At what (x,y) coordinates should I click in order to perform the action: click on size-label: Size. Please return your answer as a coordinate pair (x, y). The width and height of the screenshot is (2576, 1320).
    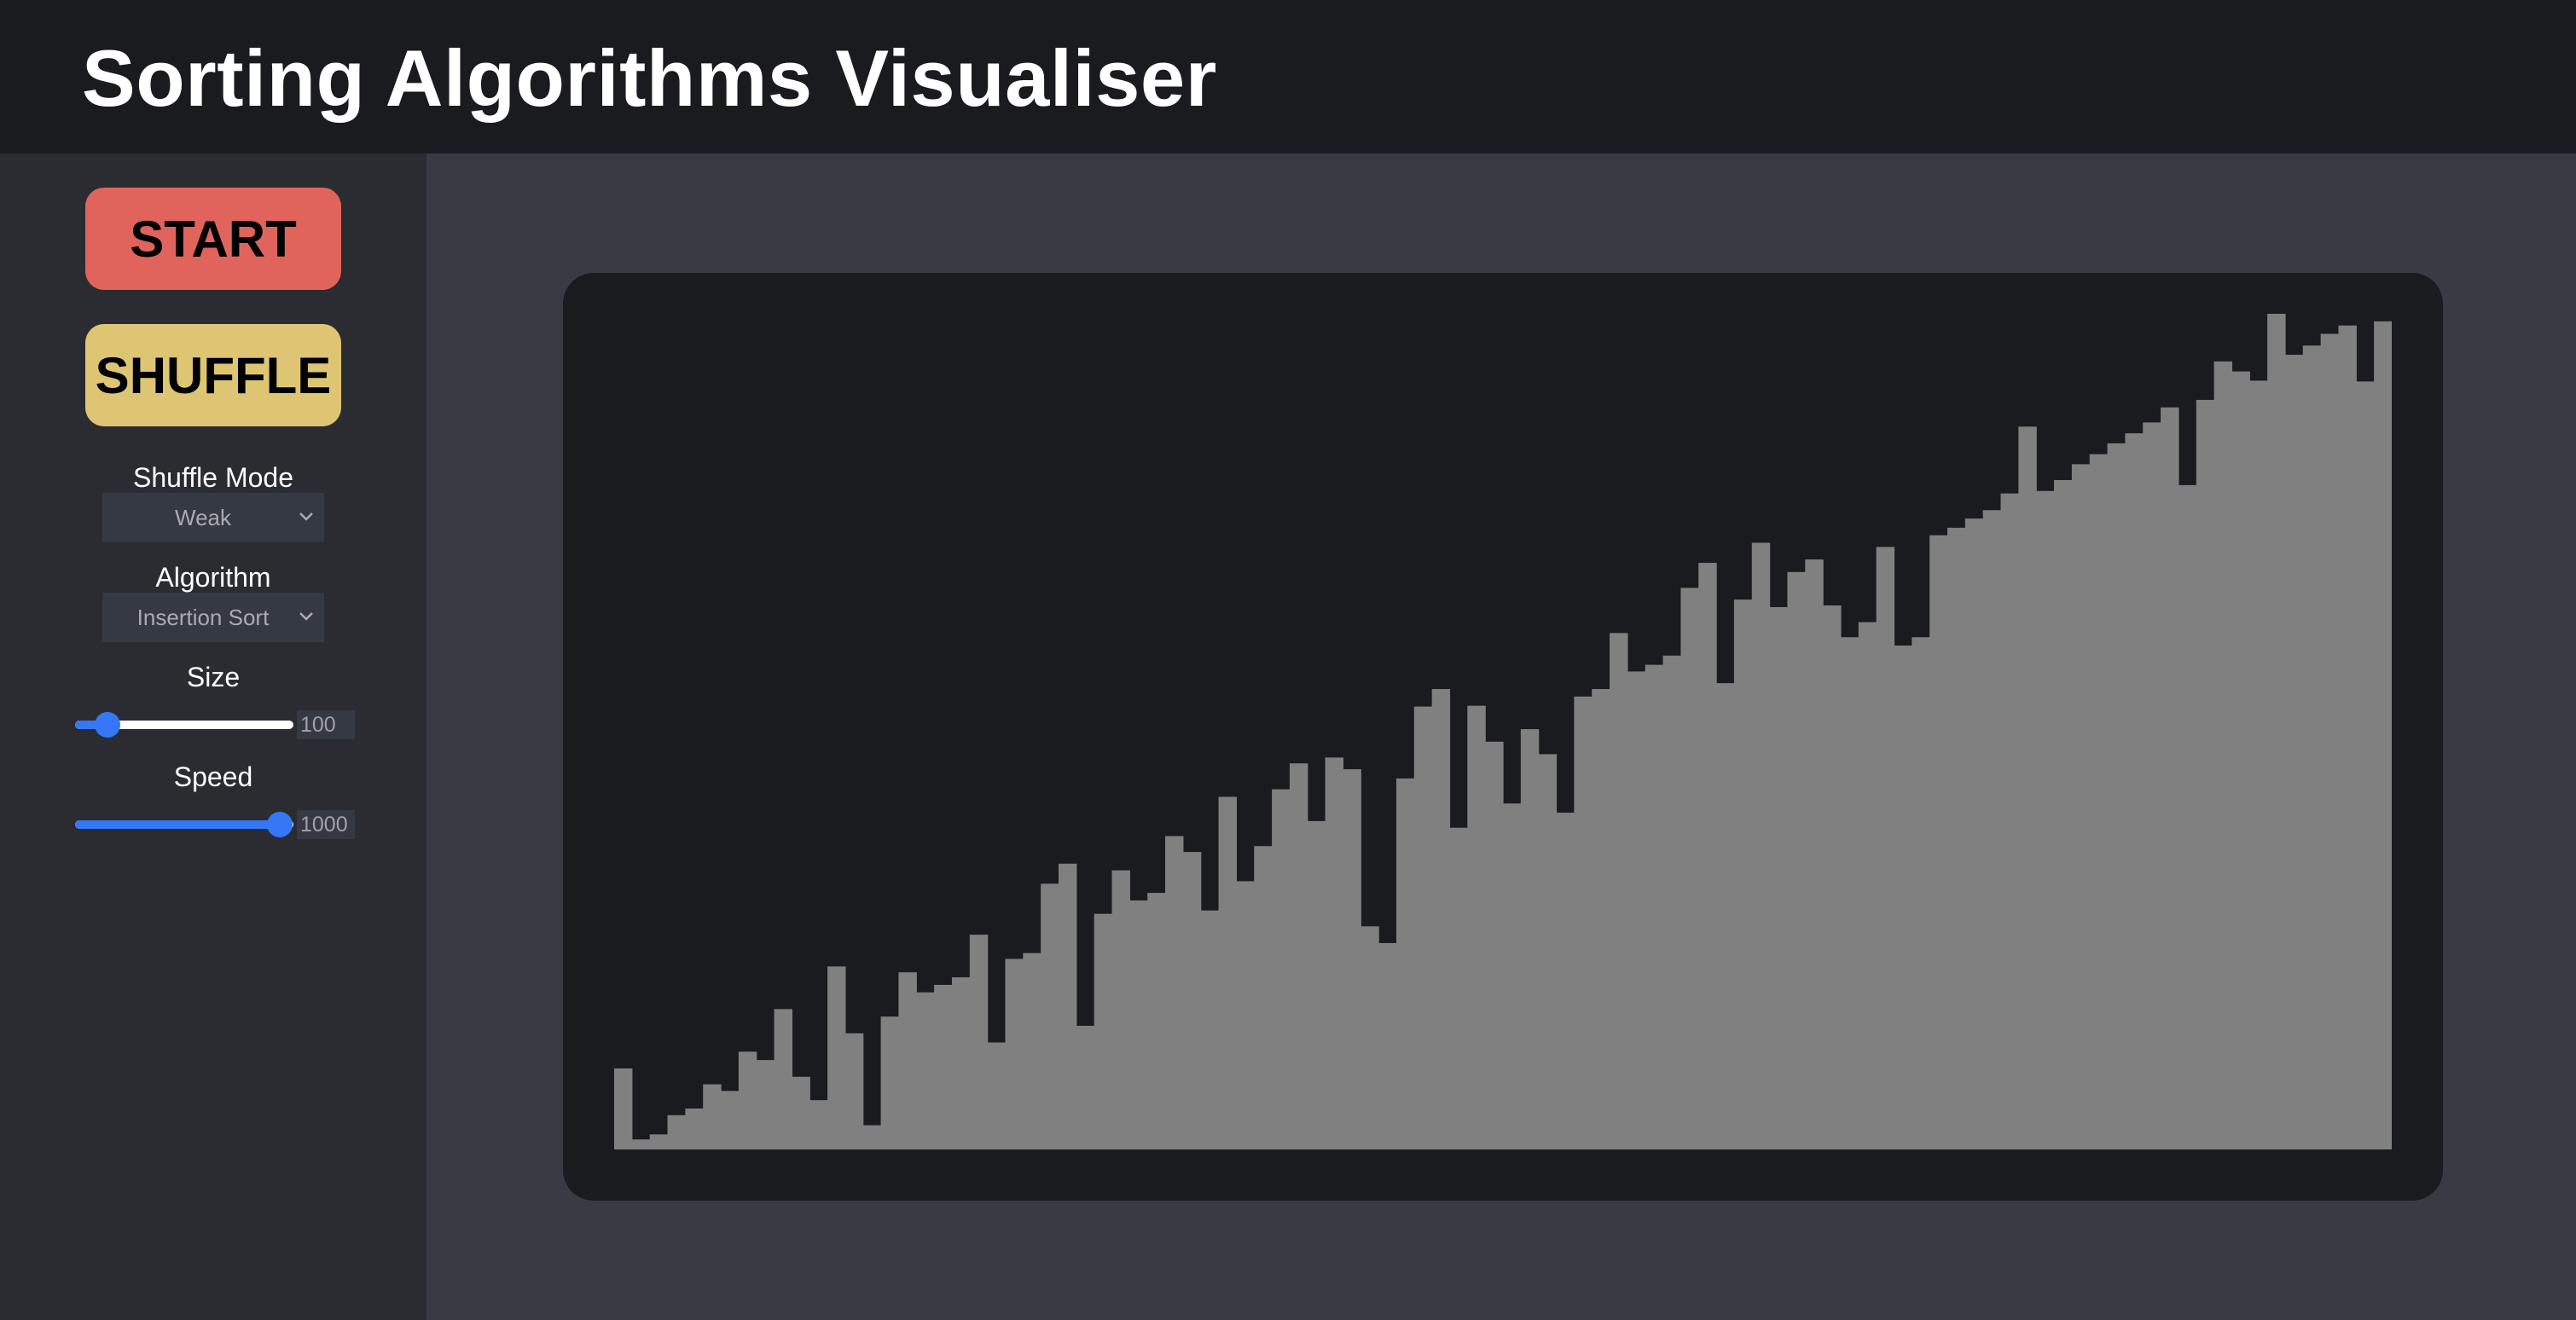
    Looking at the image, I should click on (213, 677).